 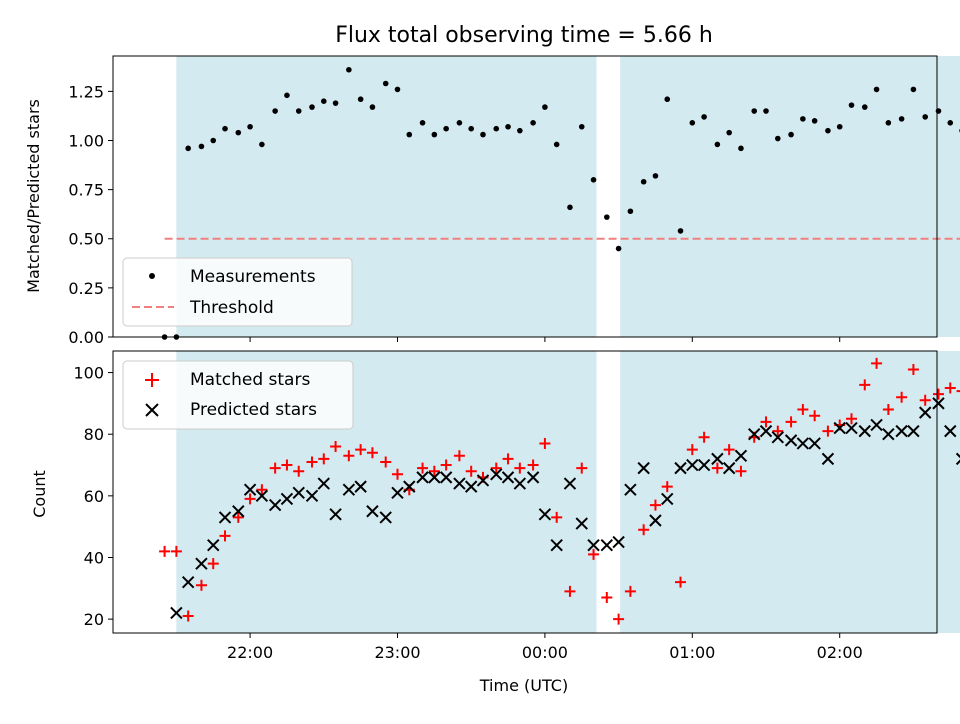 What do you see at coordinates (39, 494) in the screenshot?
I see `bottom-y-axis-label: Count` at bounding box center [39, 494].